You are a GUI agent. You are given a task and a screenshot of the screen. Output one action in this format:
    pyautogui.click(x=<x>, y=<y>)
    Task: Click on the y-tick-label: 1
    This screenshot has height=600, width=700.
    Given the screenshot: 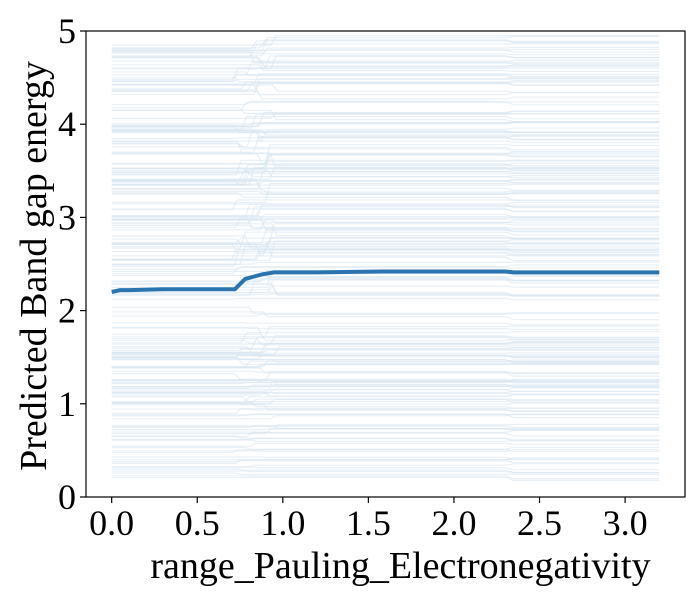 What is the action you would take?
    pyautogui.click(x=67, y=404)
    